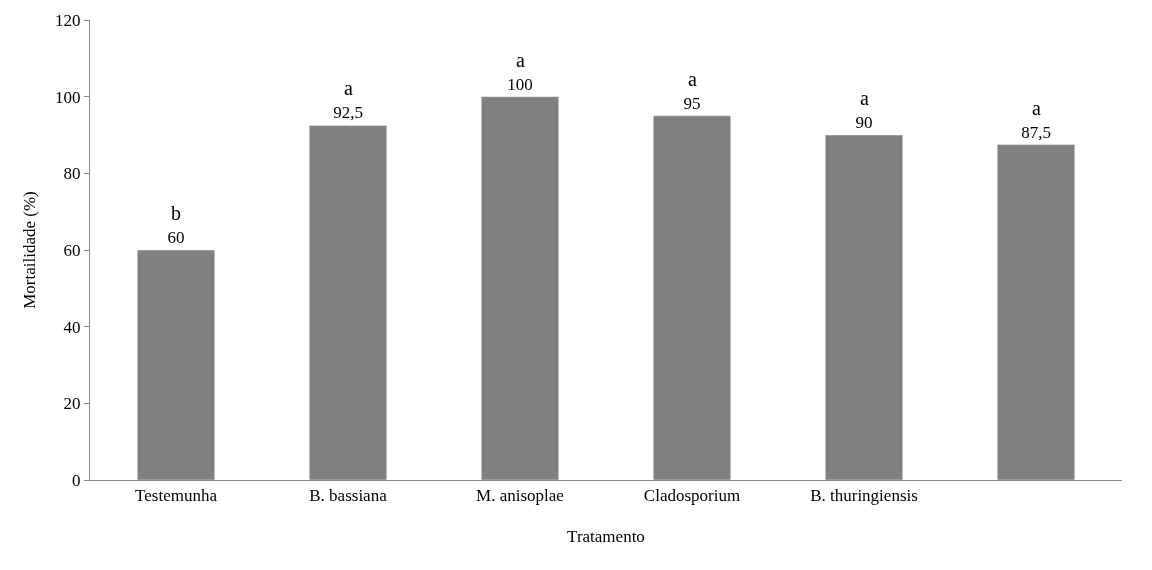  What do you see at coordinates (864, 496) in the screenshot?
I see `x-tick-label: B. thuringiensis` at bounding box center [864, 496].